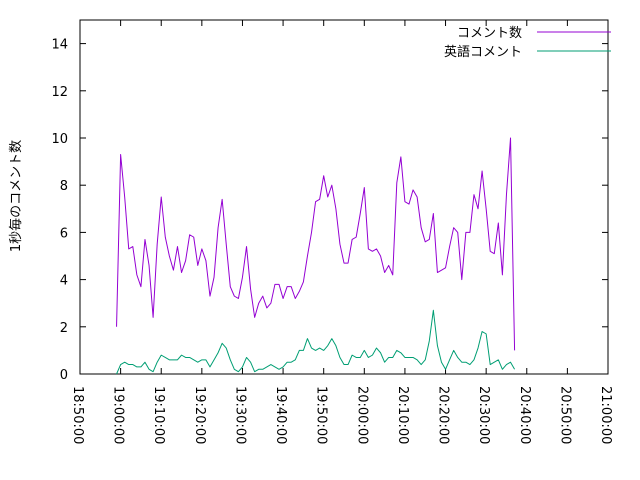 This screenshot has width=640, height=480. What do you see at coordinates (59, 92) in the screenshot?
I see `y-tick-label: 12` at bounding box center [59, 92].